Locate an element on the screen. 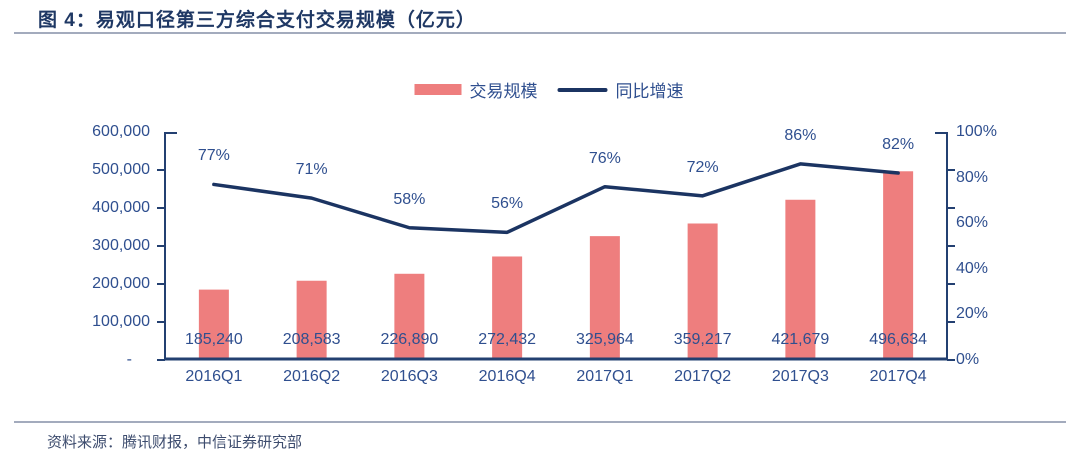 Image resolution: width=1080 pixels, height=461 pixels. bar-2016Q2 is located at coordinates (311, 320).